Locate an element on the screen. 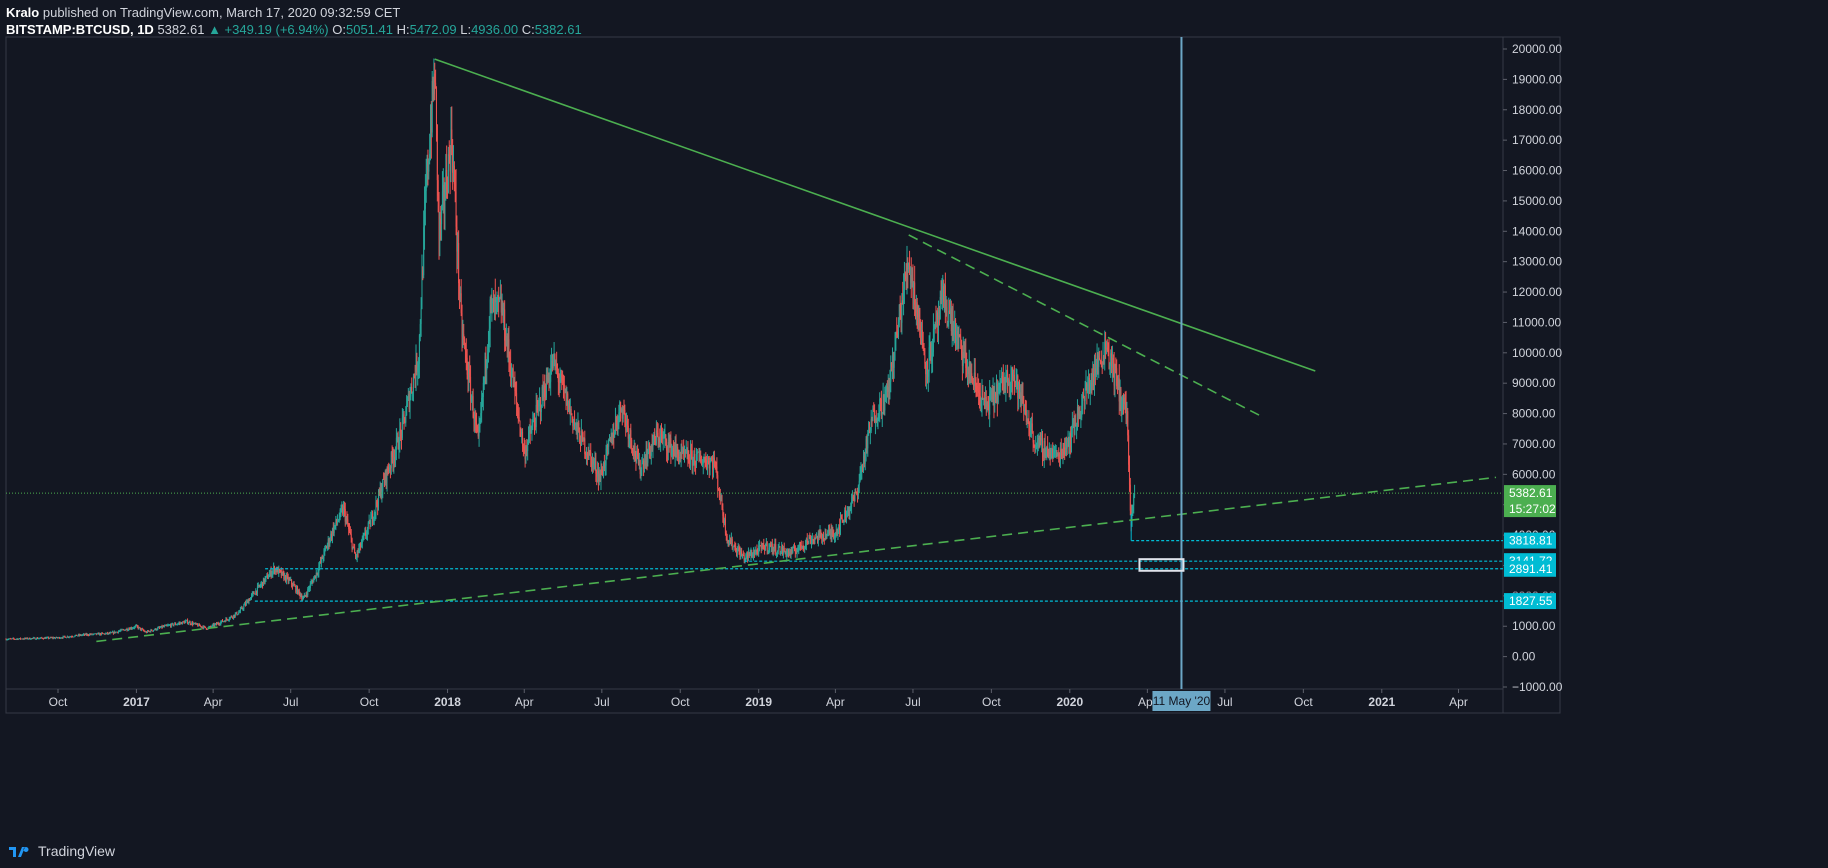 This screenshot has width=1828, height=868. author-name: Kralo is located at coordinates (23, 12).